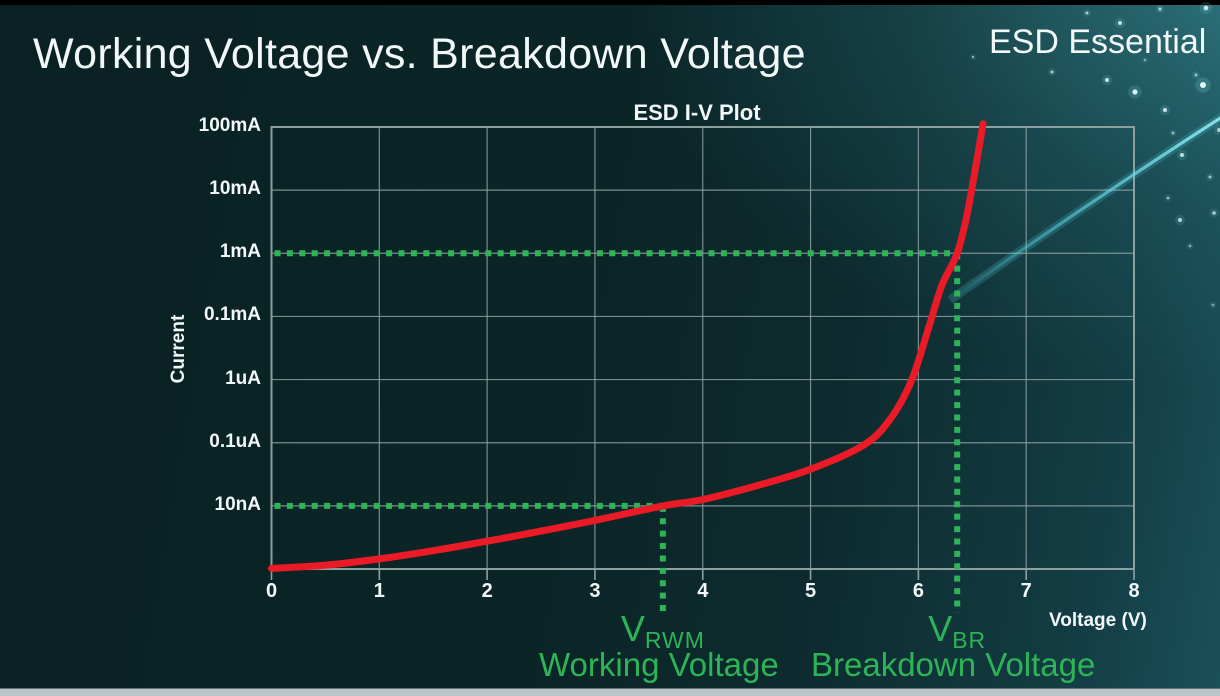  I want to click on x-tick-label: 0, so click(271, 591).